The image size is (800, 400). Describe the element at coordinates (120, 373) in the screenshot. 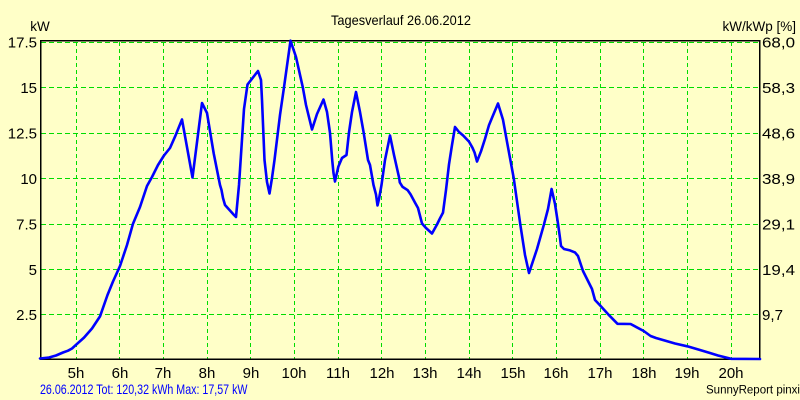

I see `svg-text: 6h` at that location.